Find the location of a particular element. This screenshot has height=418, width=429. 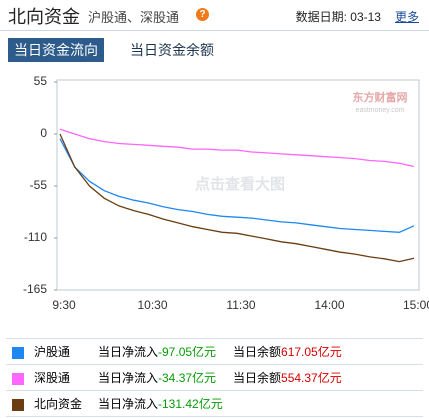

x-tick-label: 15:00 is located at coordinates (416, 305).